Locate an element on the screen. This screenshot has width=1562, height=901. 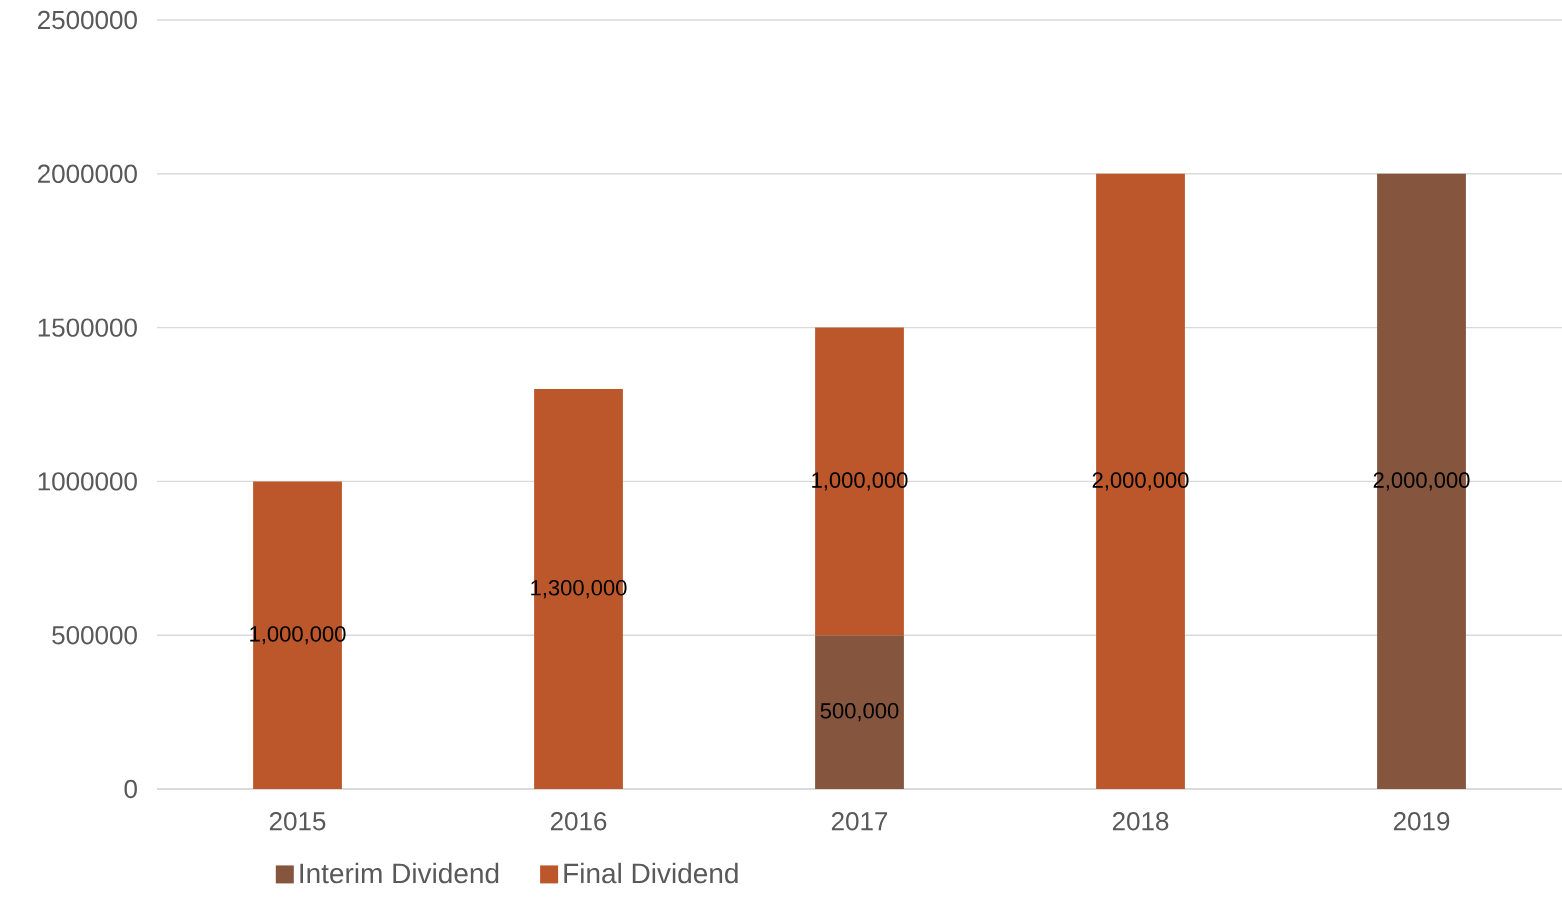
y-tick-label: 2000000 is located at coordinates (87, 173).